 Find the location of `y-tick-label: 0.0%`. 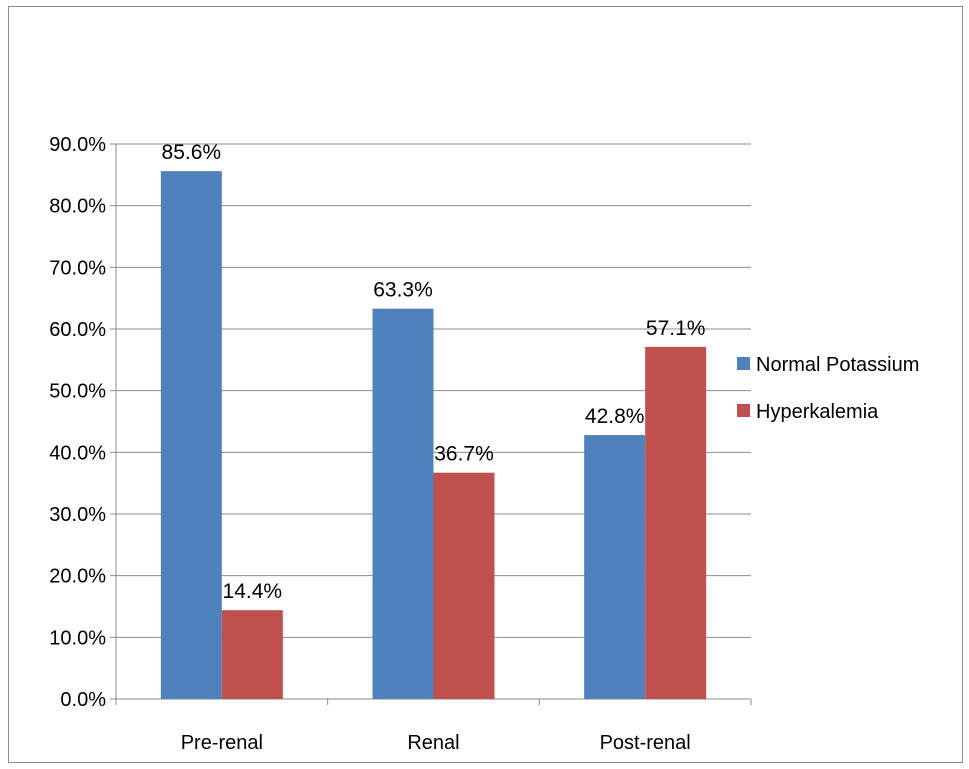

y-tick-label: 0.0% is located at coordinates (83, 700).